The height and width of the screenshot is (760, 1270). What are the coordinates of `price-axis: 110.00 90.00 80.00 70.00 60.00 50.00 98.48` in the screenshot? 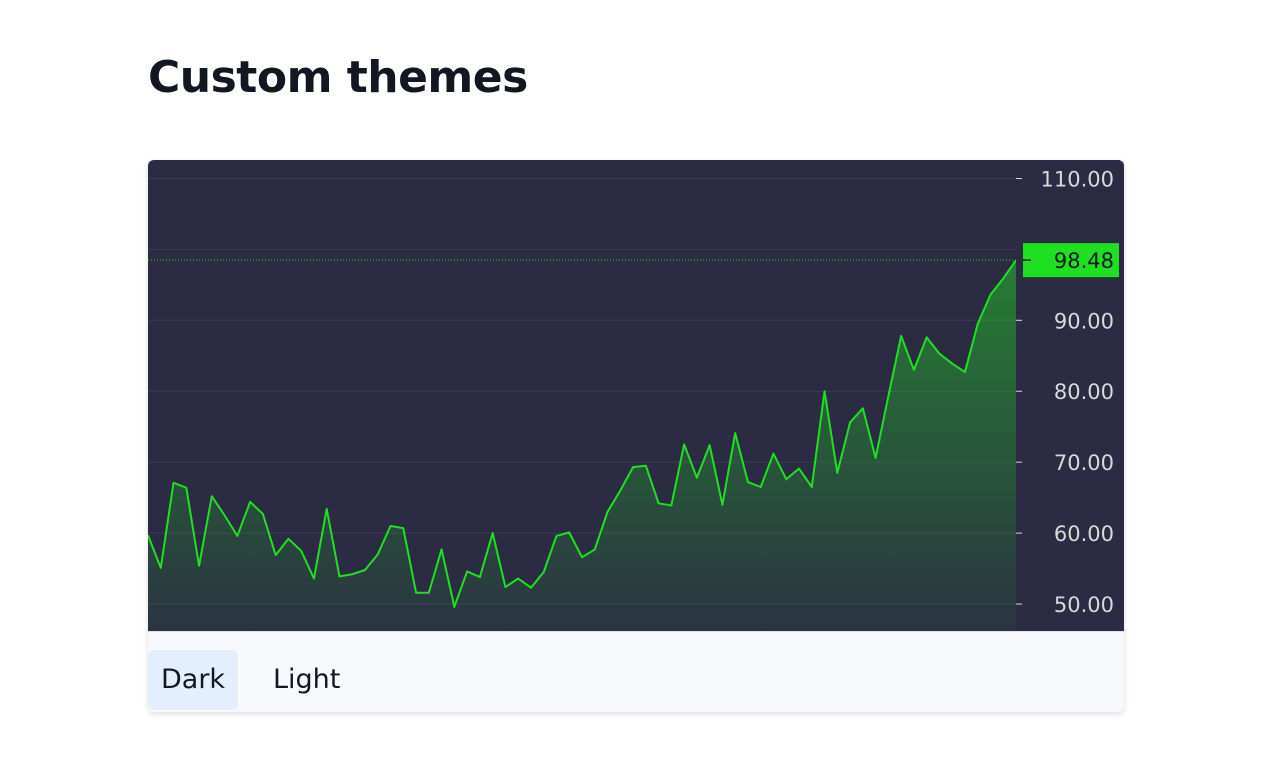 It's located at (1070, 395).